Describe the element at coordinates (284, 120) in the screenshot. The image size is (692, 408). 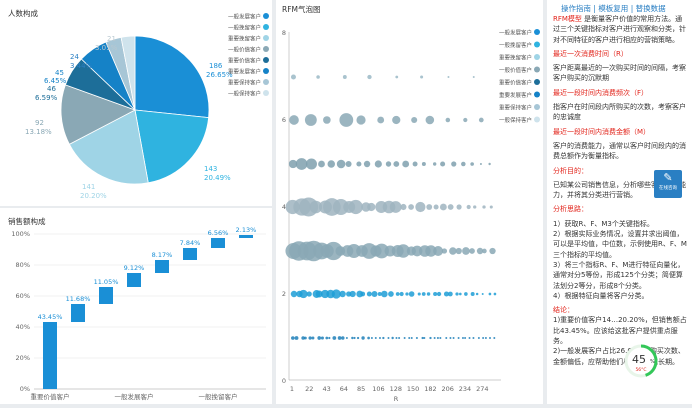
I see `rfm-ytick-1: 6` at that location.